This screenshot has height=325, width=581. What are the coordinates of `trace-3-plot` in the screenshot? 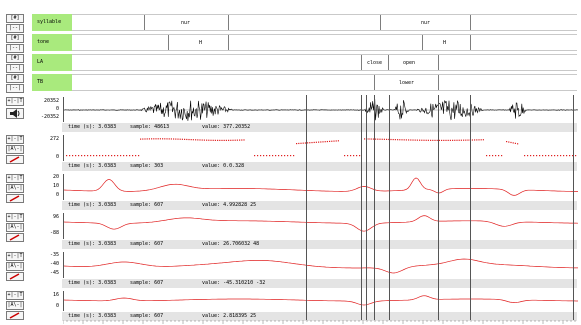 It's located at (320, 265).